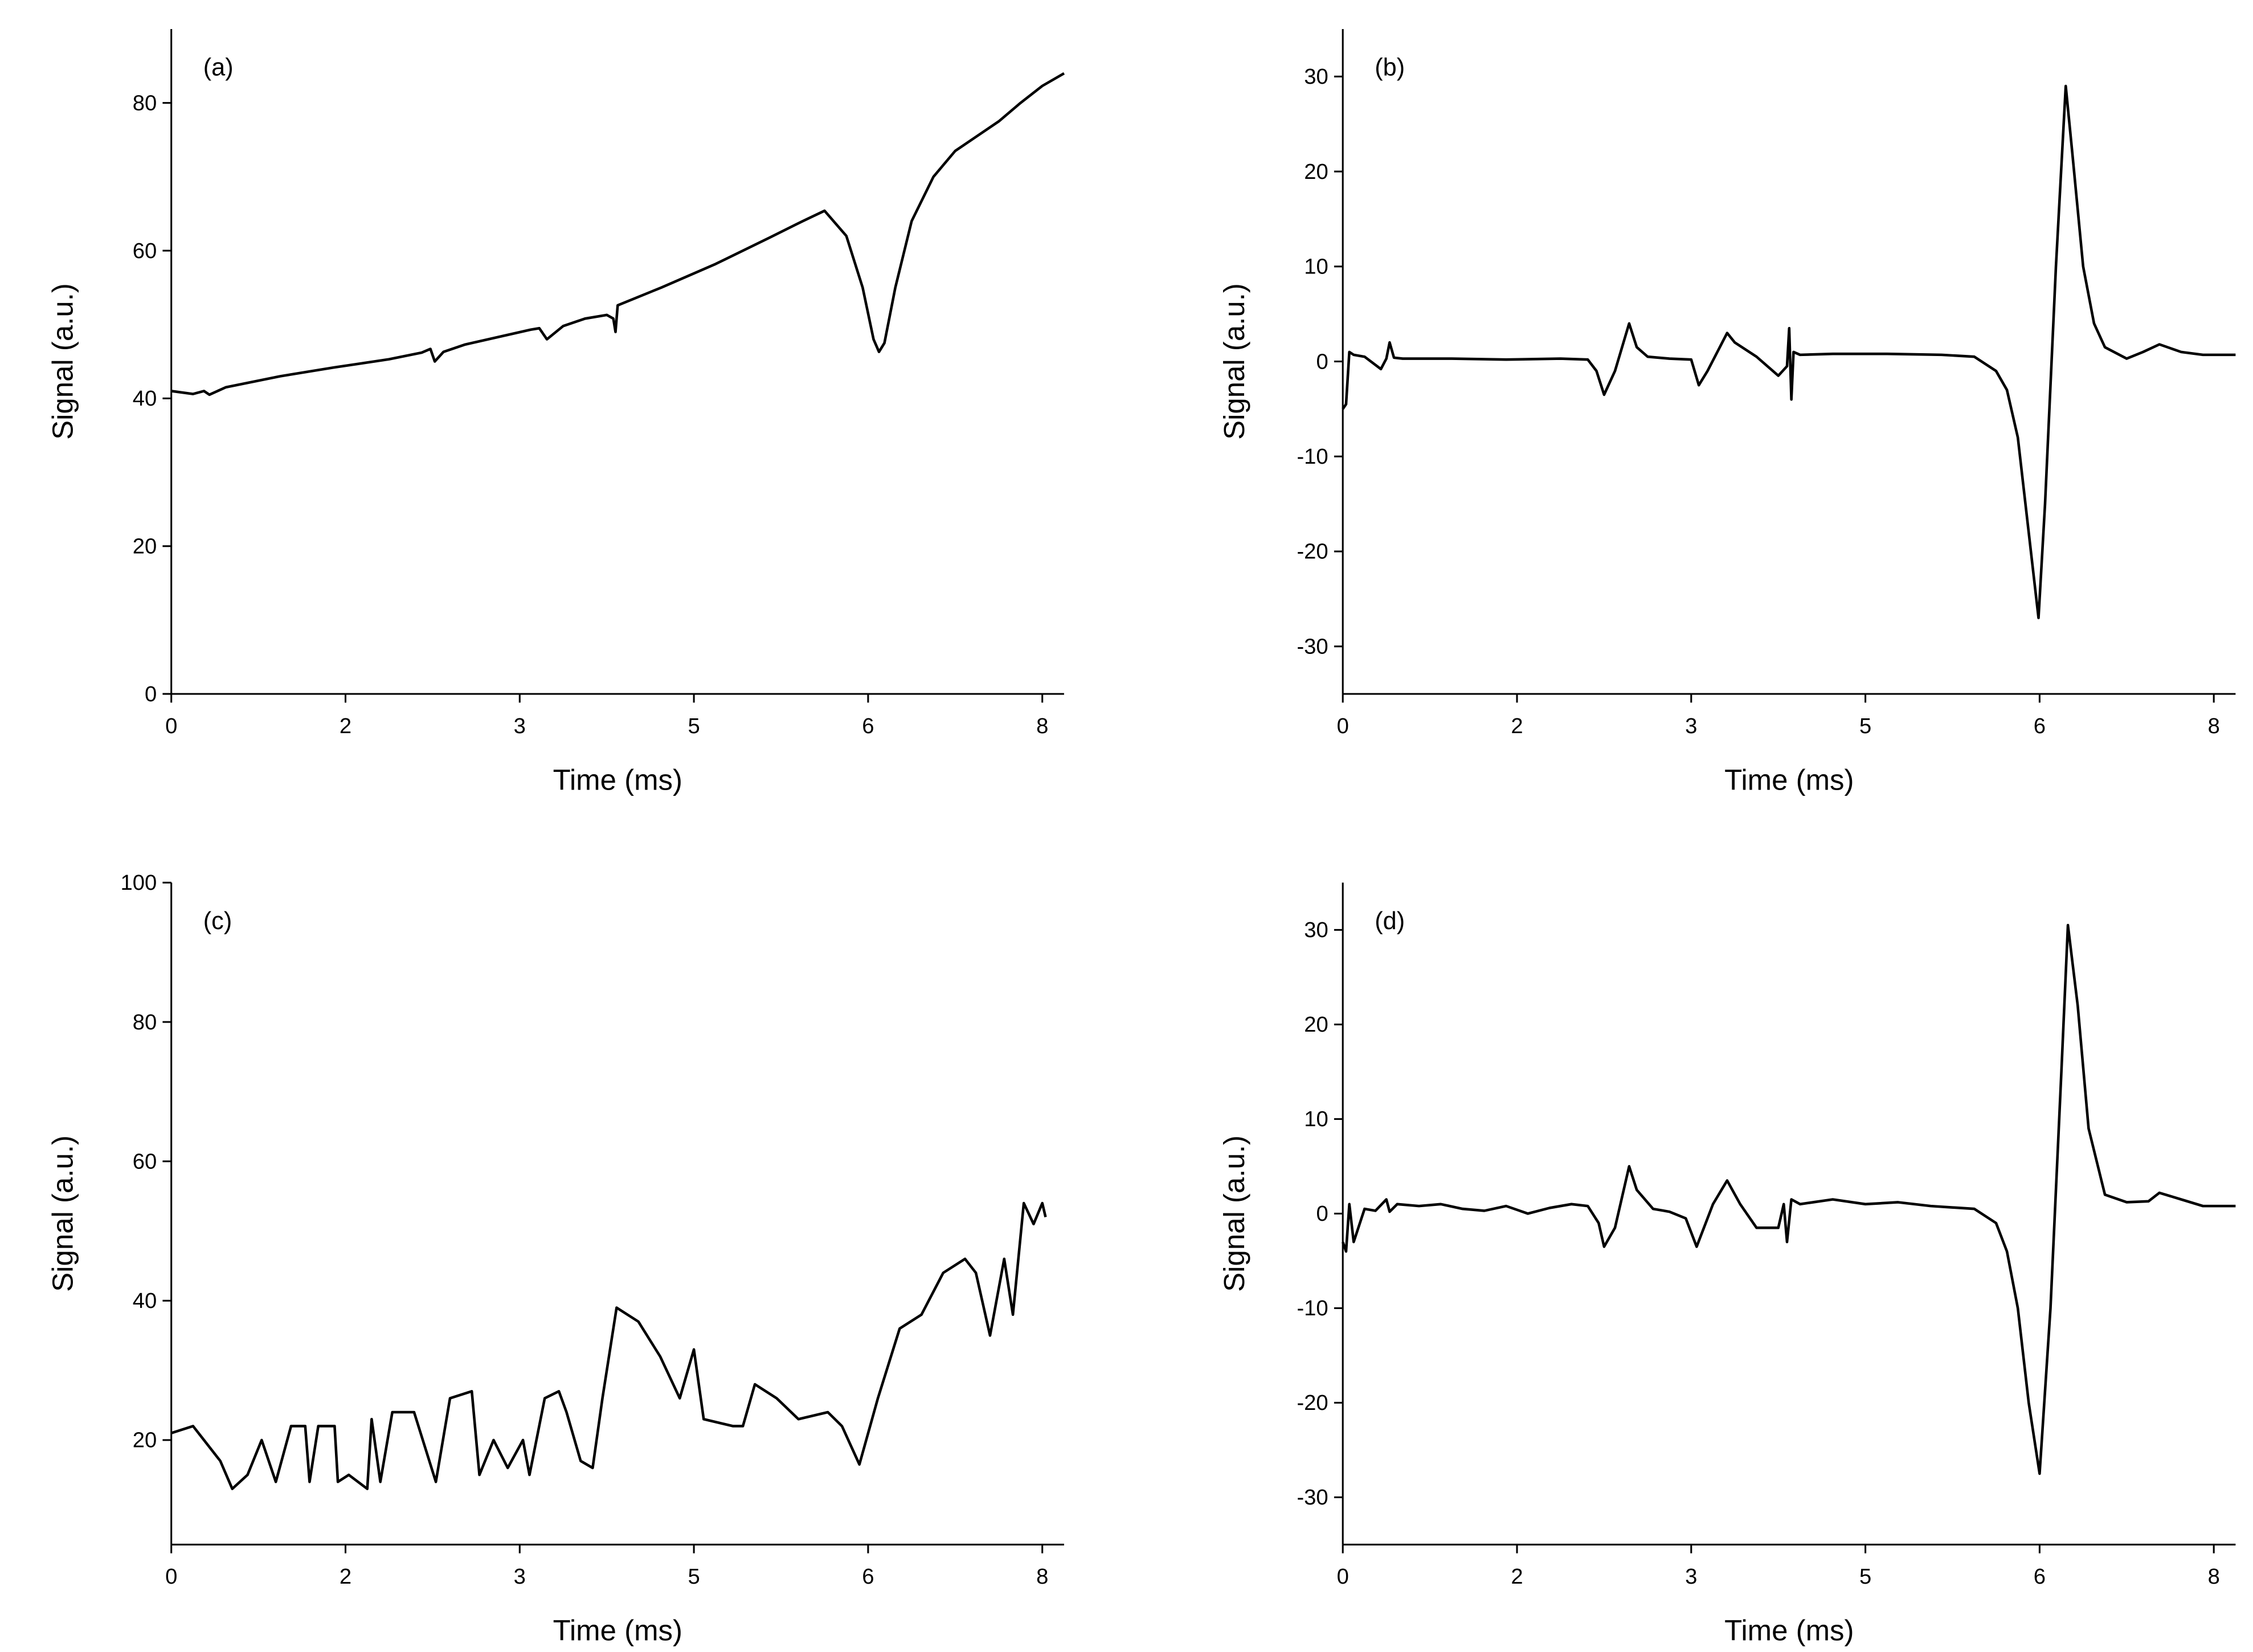  What do you see at coordinates (1390, 921) in the screenshot?
I see `panel-label: (d)` at bounding box center [1390, 921].